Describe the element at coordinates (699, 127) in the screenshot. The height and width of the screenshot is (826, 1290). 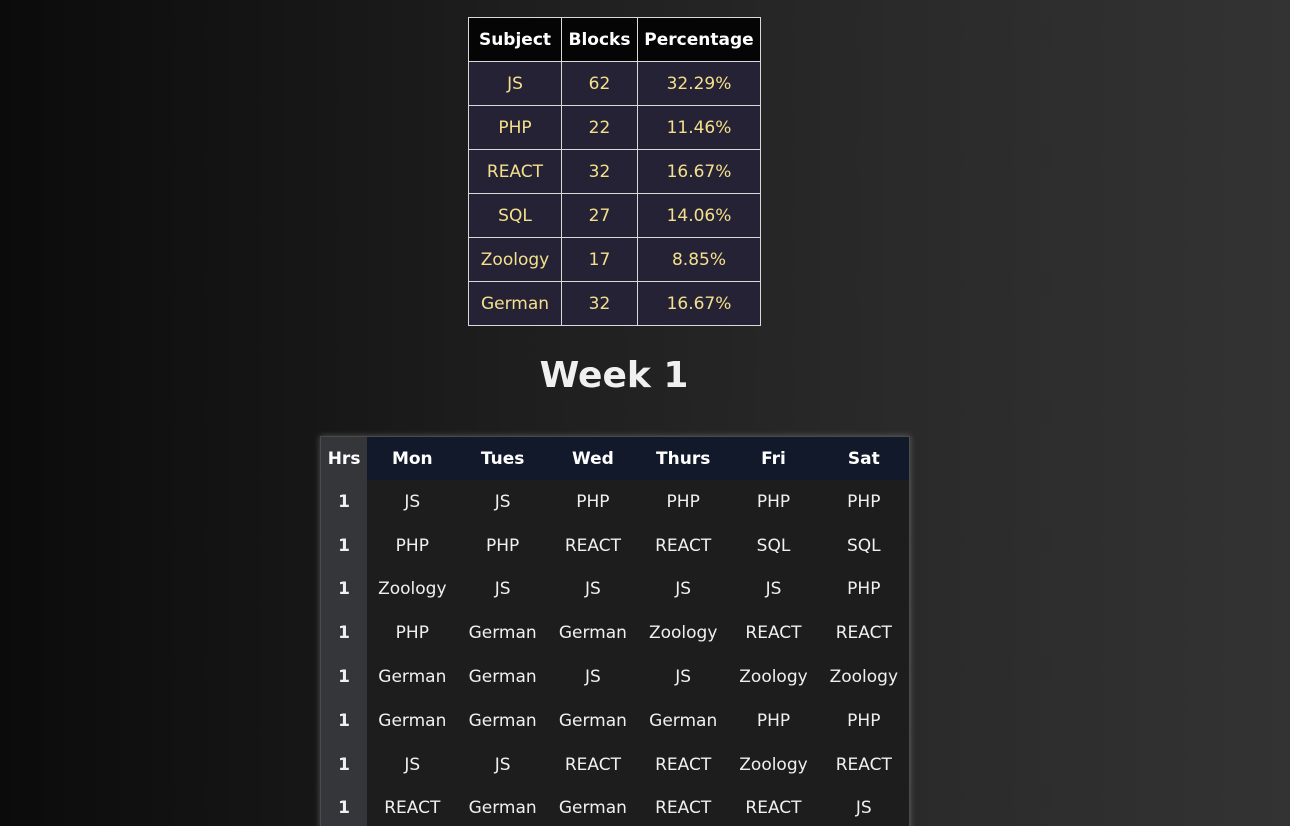
I see `summary-percentage: 11.46%` at that location.